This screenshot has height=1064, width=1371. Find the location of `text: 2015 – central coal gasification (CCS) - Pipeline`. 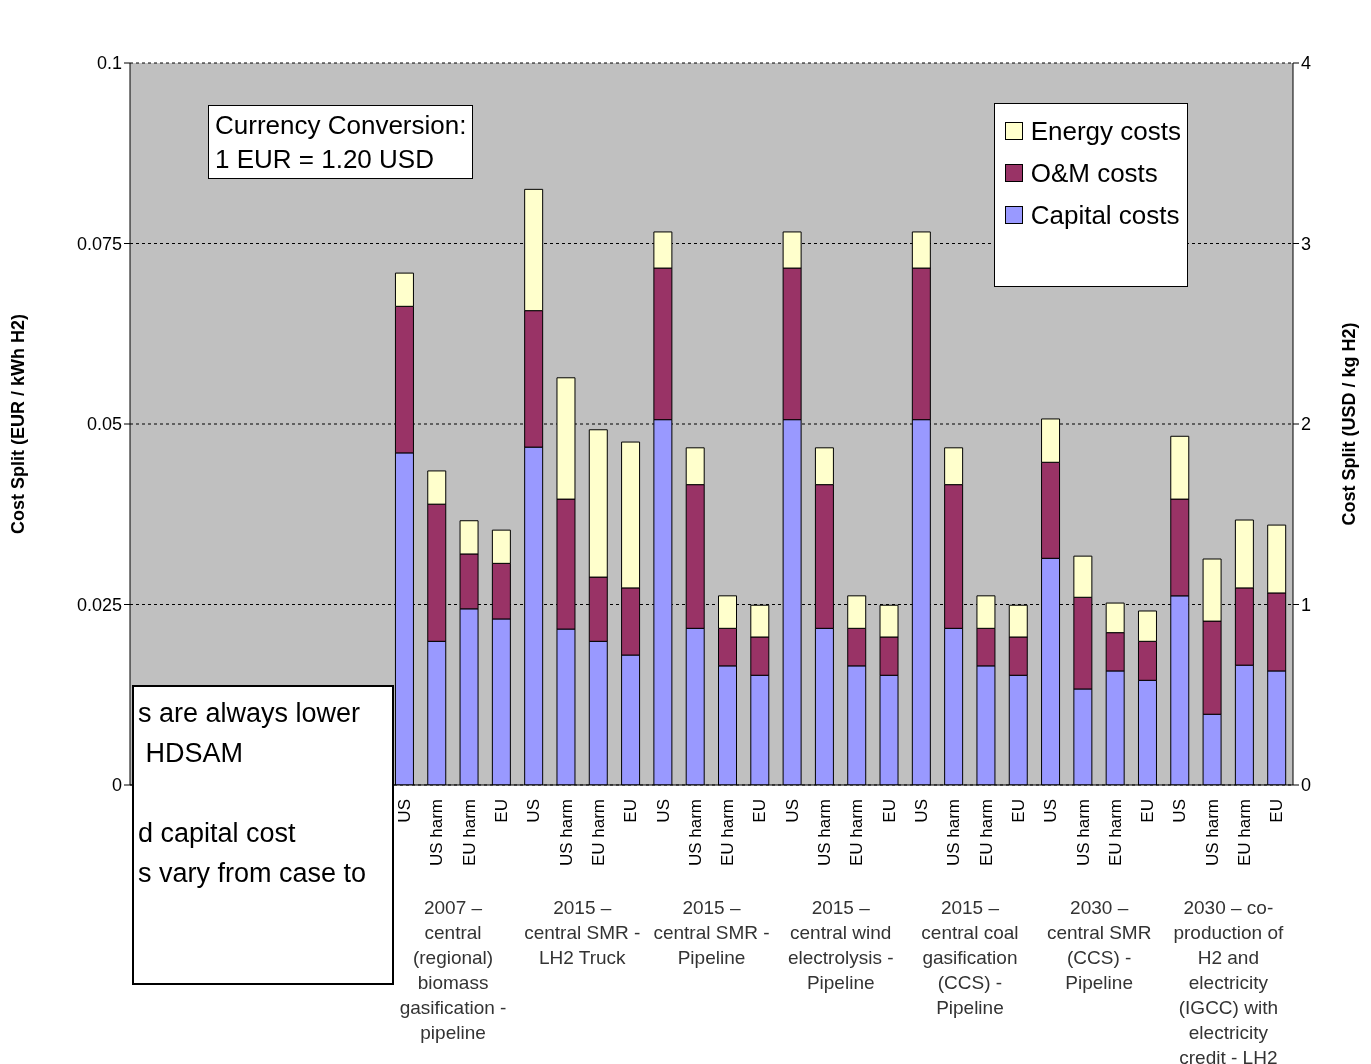

text: 2015 – central coal gasification (CCS) - Pipeline is located at coordinates (970, 958).